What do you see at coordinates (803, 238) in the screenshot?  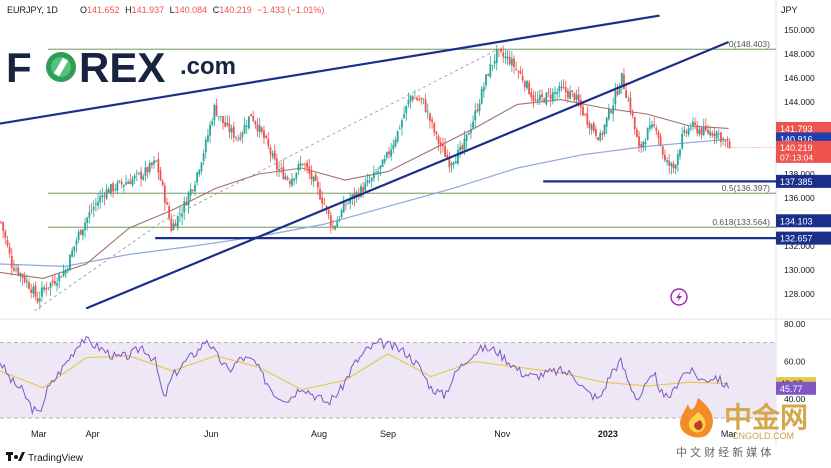 I see `horizontal-level-badge` at bounding box center [803, 238].